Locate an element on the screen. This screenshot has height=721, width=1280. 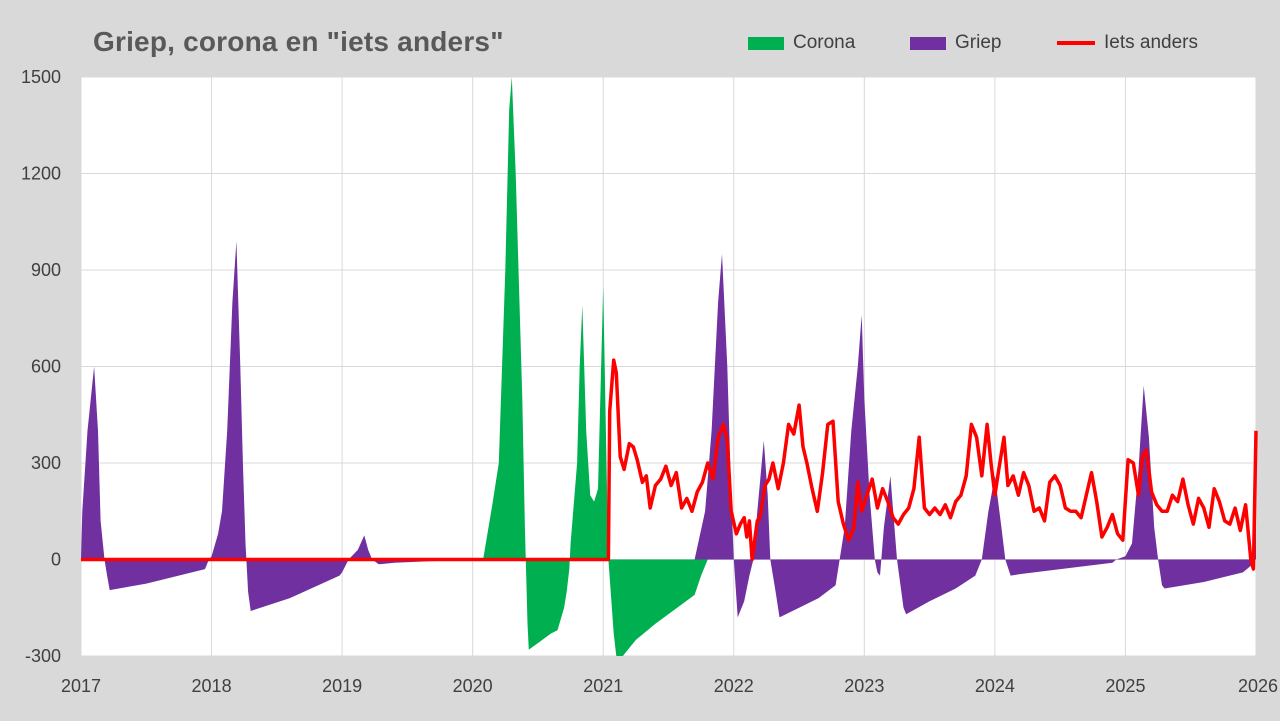
legend-label-iets-anders: Iets anders is located at coordinates (1151, 42).